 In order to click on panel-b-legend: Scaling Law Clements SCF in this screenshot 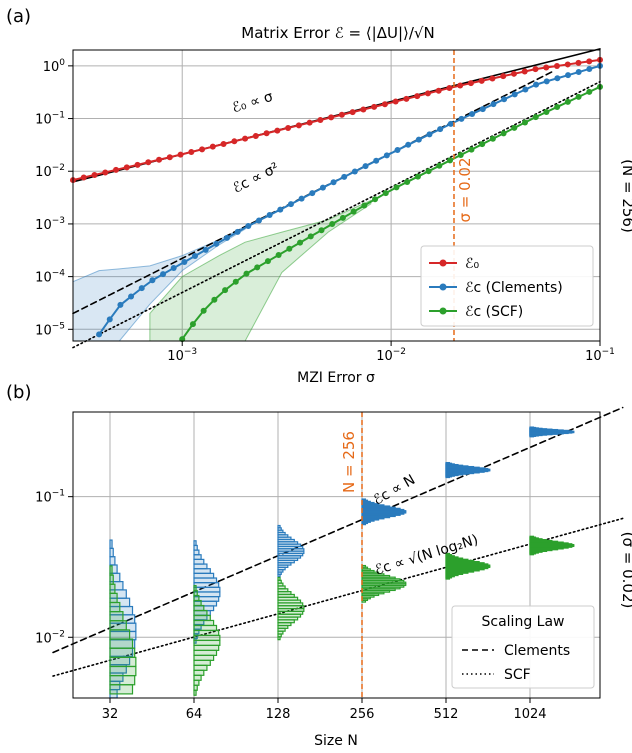, I will do `click(523, 647)`.